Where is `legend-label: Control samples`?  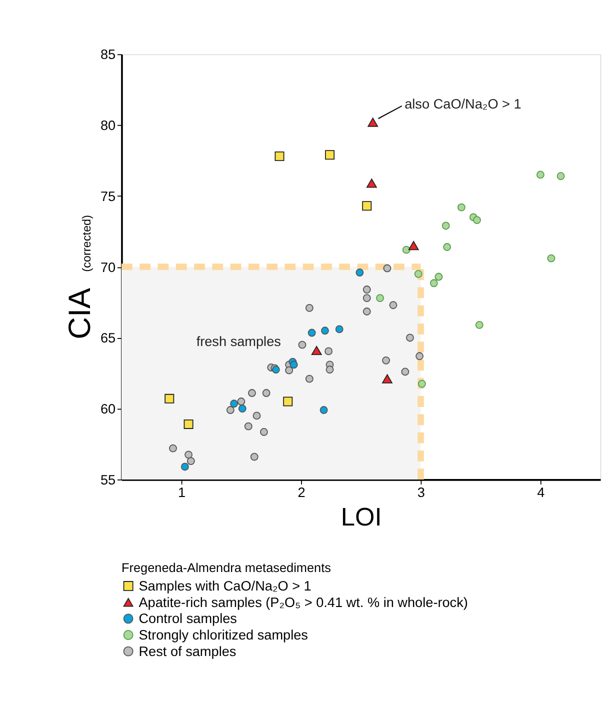
legend-label: Control samples is located at coordinates (188, 618).